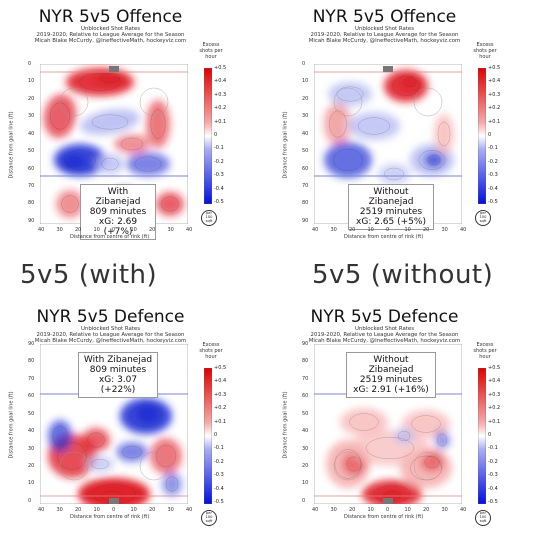 The image size is (540, 557). Describe the element at coordinates (31, 483) in the screenshot. I see `y-tick-label: 10` at that location.